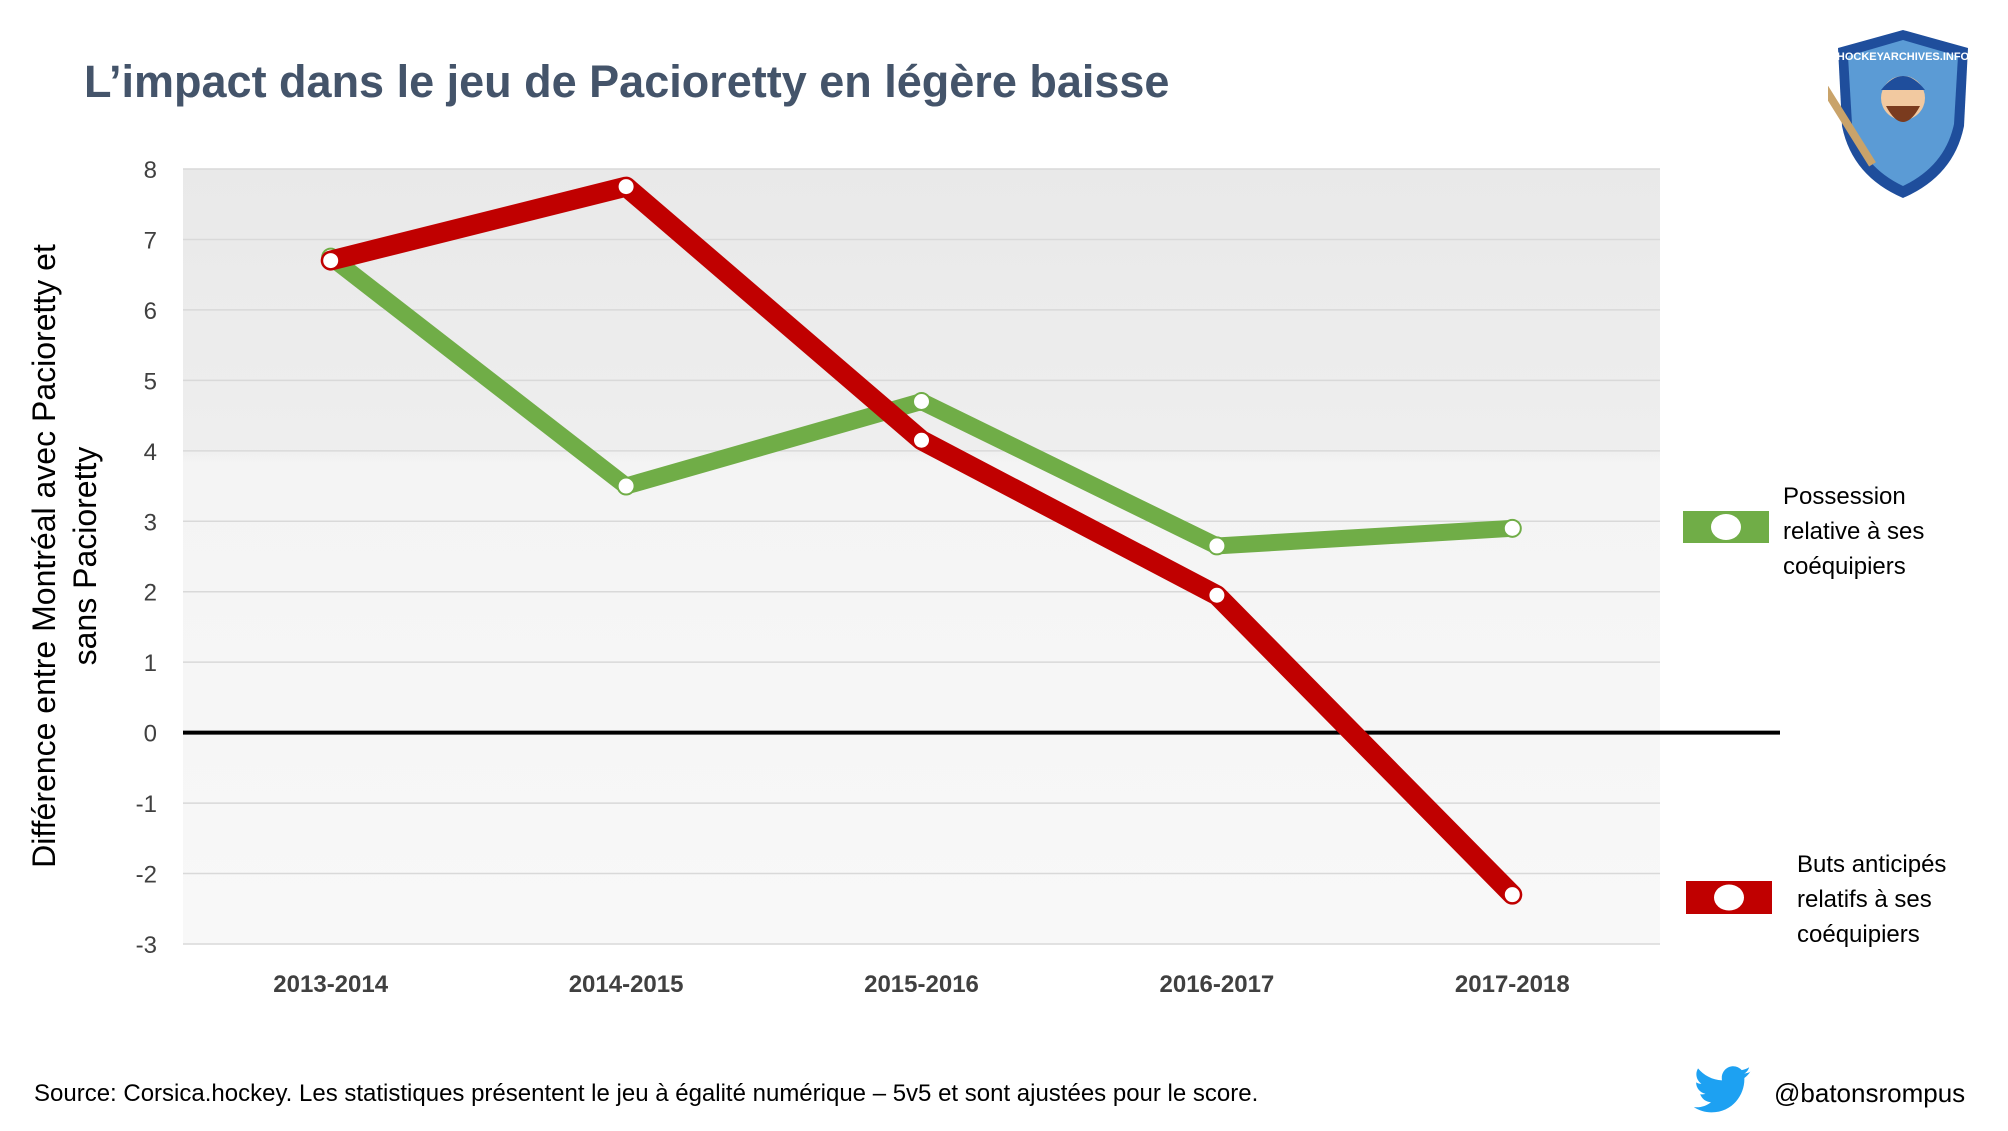  What do you see at coordinates (150, 734) in the screenshot?
I see `y-tick-label: 0` at bounding box center [150, 734].